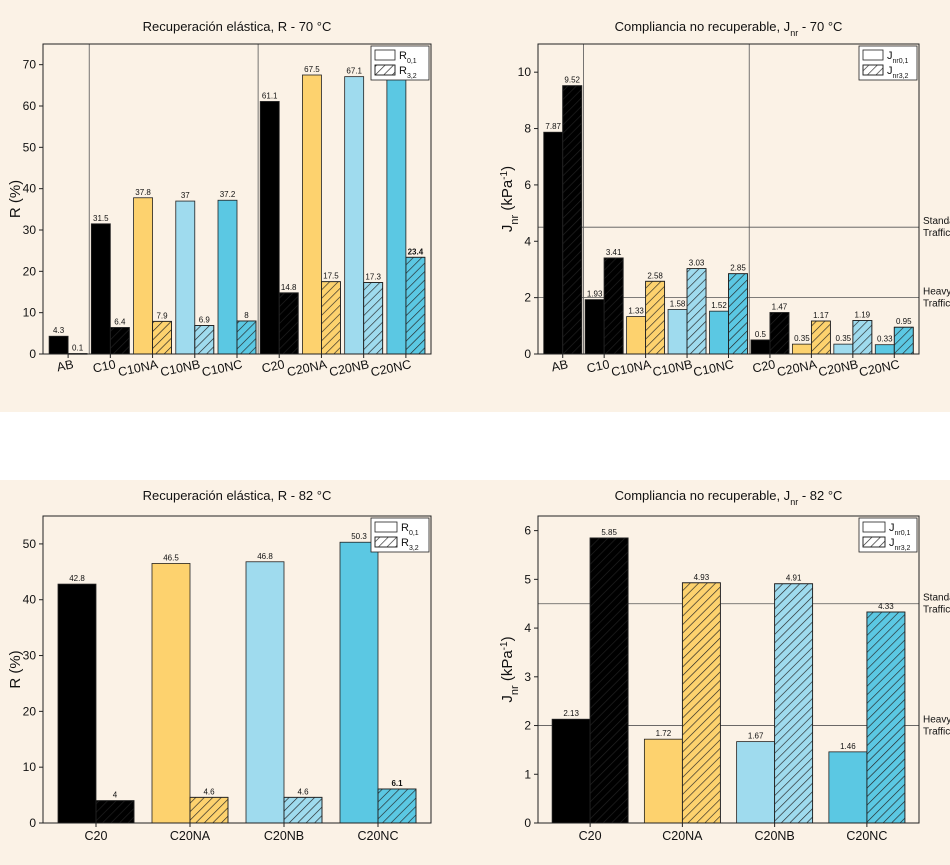 The width and height of the screenshot is (950, 865). Describe the element at coordinates (138, 368) in the screenshot. I see `x-tick-label: C10NA` at that location.